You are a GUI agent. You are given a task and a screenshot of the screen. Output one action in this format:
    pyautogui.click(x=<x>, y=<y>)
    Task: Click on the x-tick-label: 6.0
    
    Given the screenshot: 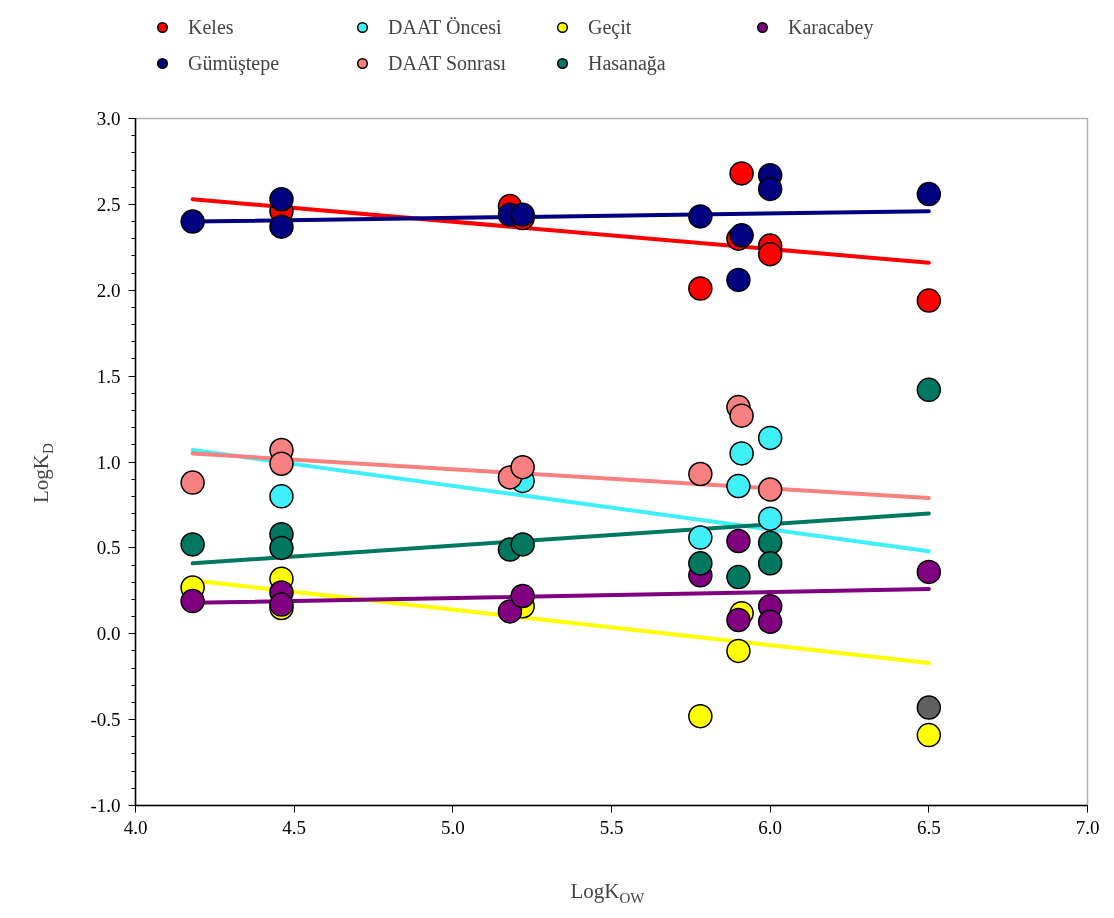 What is the action you would take?
    pyautogui.click(x=770, y=827)
    